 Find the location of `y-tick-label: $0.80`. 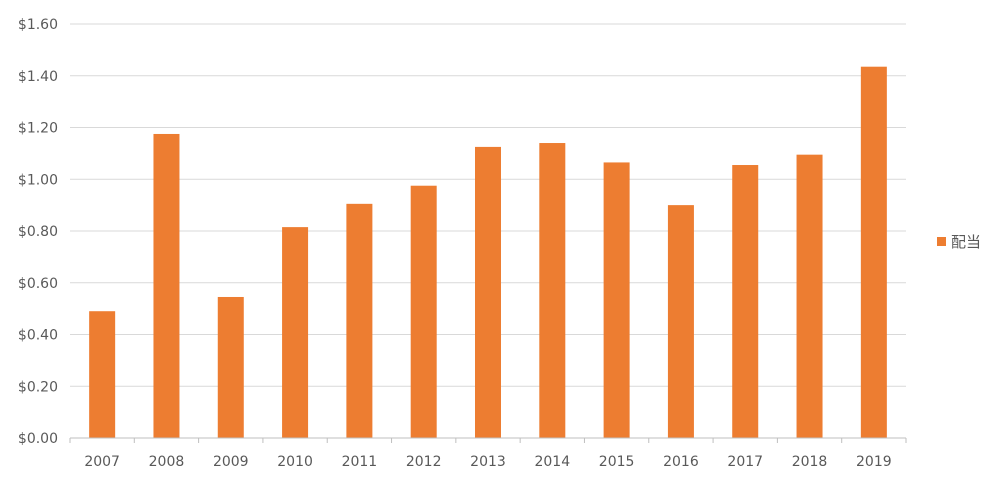

y-tick-label: $0.80 is located at coordinates (38, 232).